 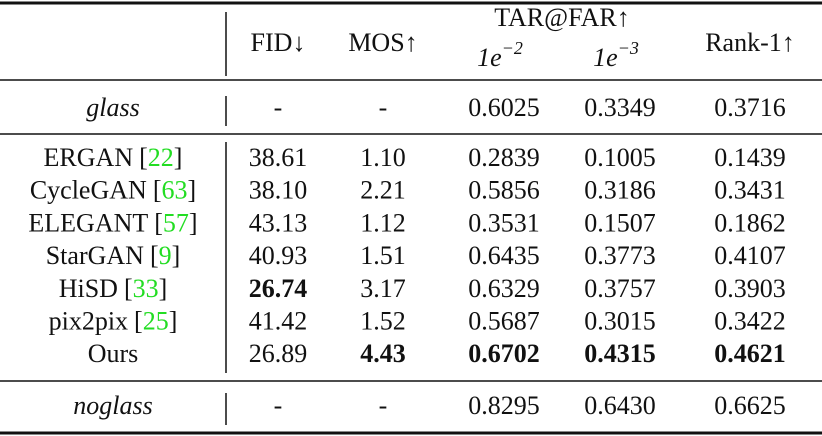 I want to click on cell: 0.3015, so click(x=620, y=320).